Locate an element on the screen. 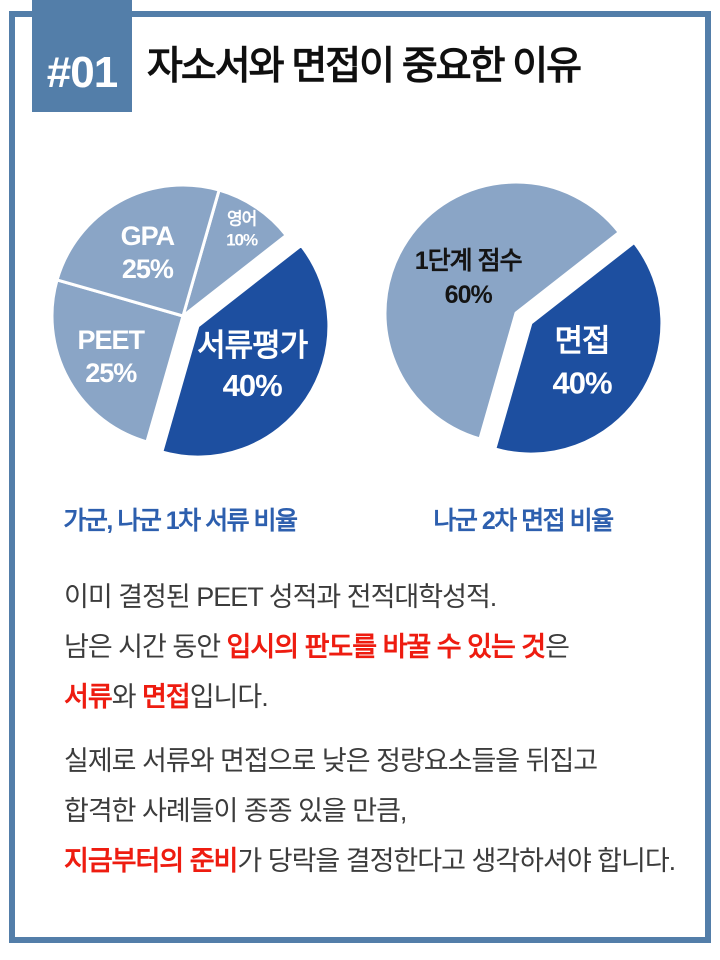 The width and height of the screenshot is (720, 960). highlighted-text-run: 입시의 판도를 바꿀 수 있는 것 is located at coordinates (386, 647).